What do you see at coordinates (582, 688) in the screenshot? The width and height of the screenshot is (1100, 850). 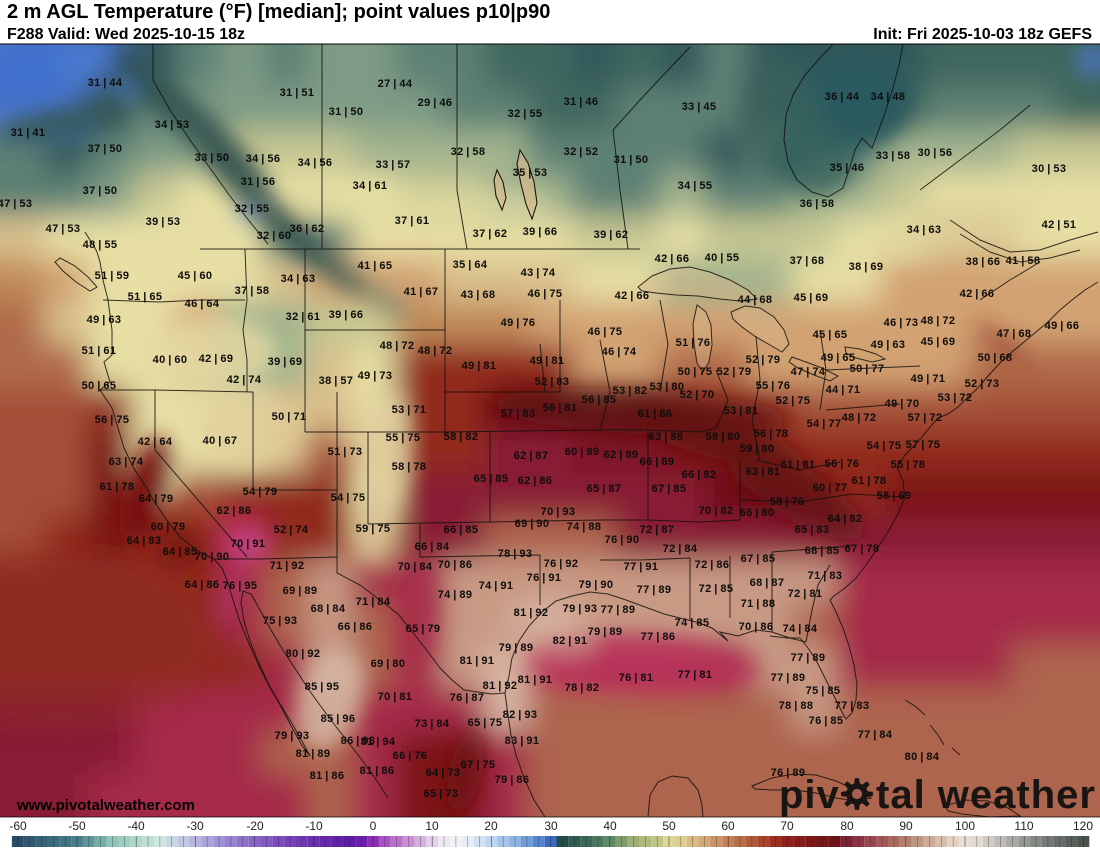 I see `svg-text: 78 | 82` at bounding box center [582, 688].